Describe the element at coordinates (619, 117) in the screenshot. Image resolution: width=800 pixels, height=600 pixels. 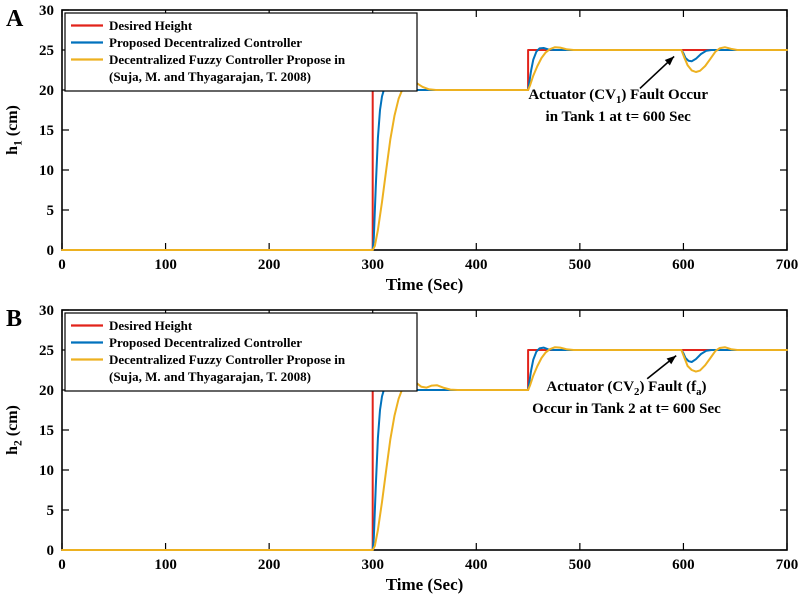
I see `annotation-text: in Tank 1 at t= 600 Sec` at that location.